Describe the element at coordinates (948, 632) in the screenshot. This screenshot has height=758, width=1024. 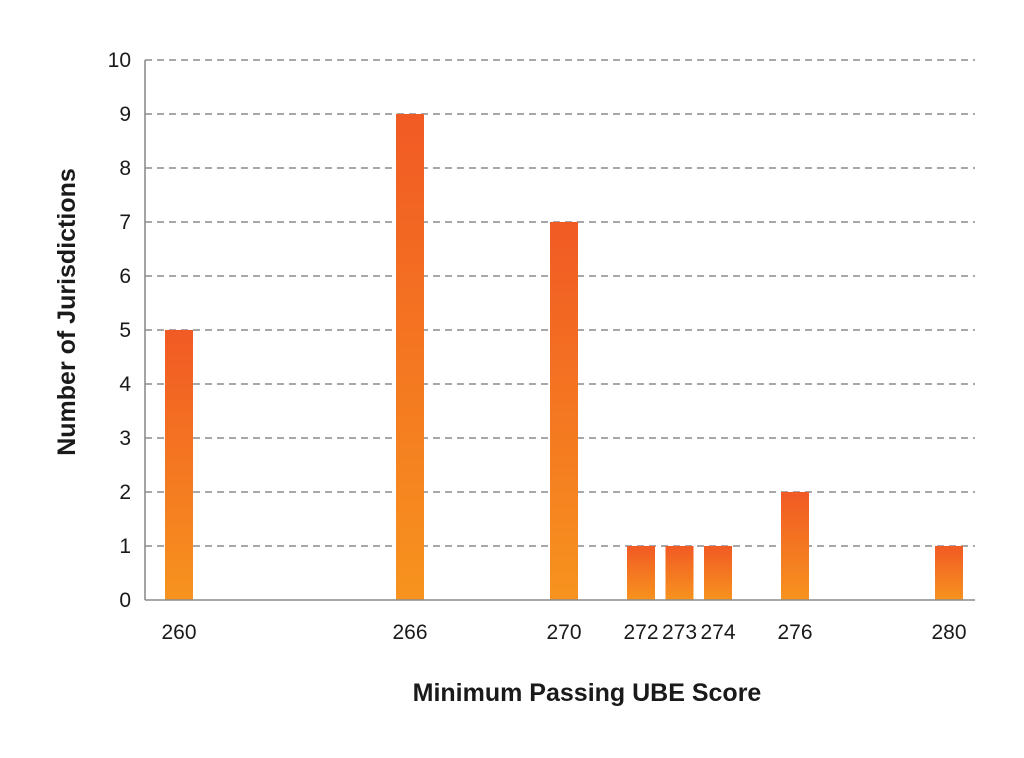
I see `x-tick-label-280: 280` at that location.